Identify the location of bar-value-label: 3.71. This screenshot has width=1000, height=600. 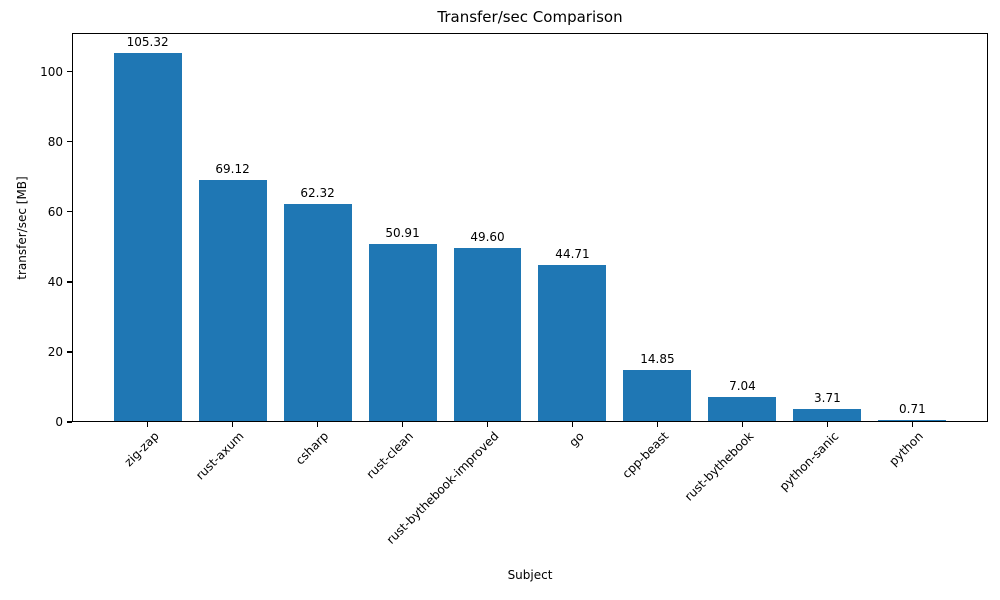
(827, 397).